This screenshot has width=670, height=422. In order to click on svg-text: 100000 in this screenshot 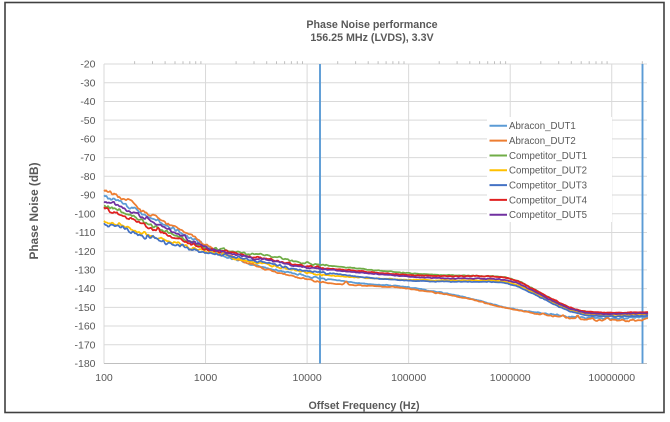, I will do `click(408, 378)`.